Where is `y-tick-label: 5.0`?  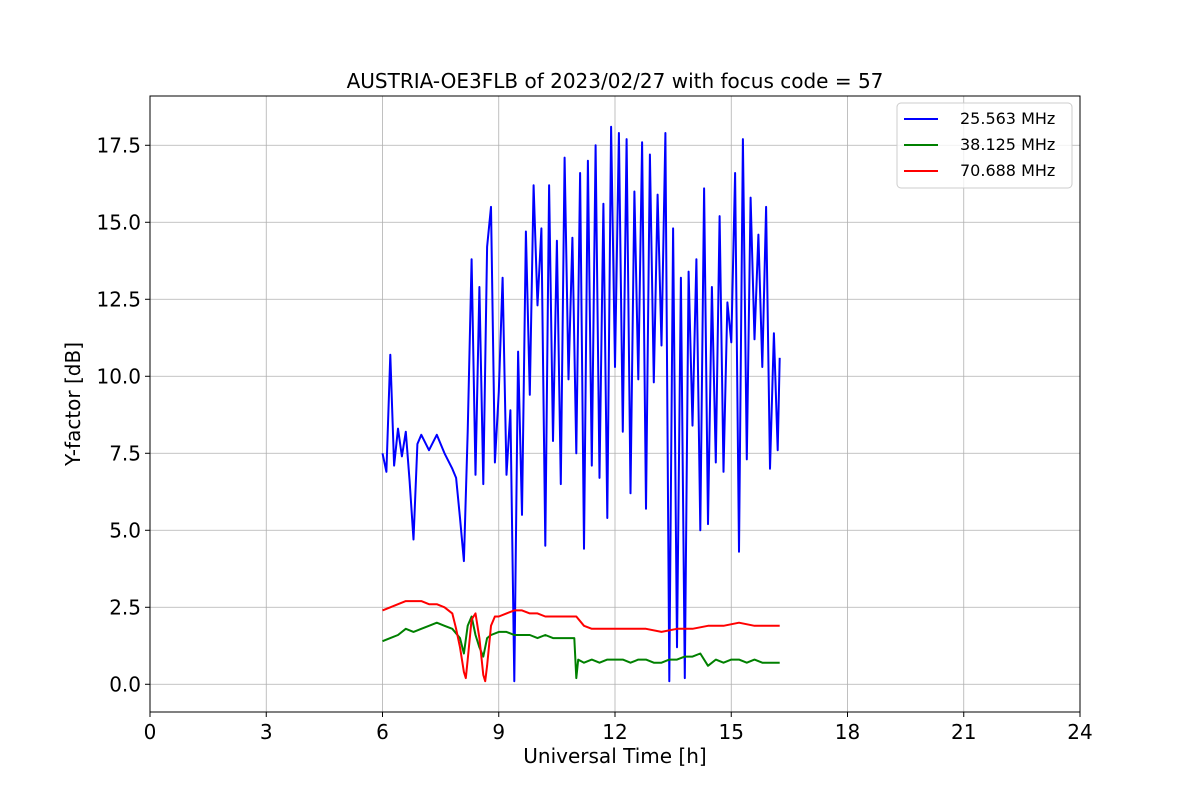
y-tick-label: 5.0 is located at coordinates (125, 530).